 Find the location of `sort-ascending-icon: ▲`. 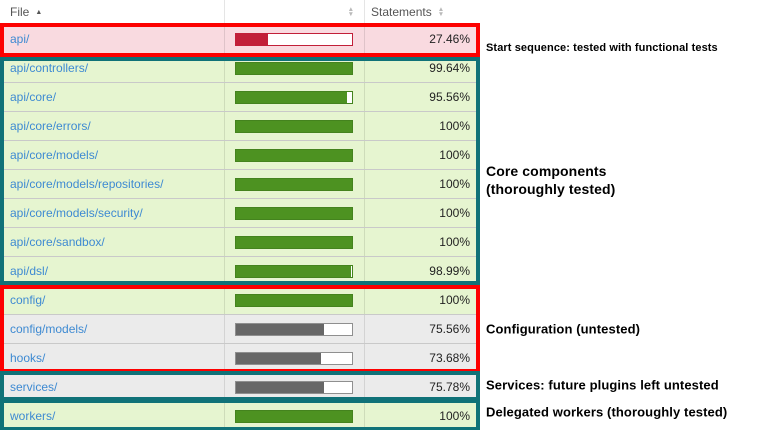

sort-ascending-icon: ▲ is located at coordinates (39, 12).